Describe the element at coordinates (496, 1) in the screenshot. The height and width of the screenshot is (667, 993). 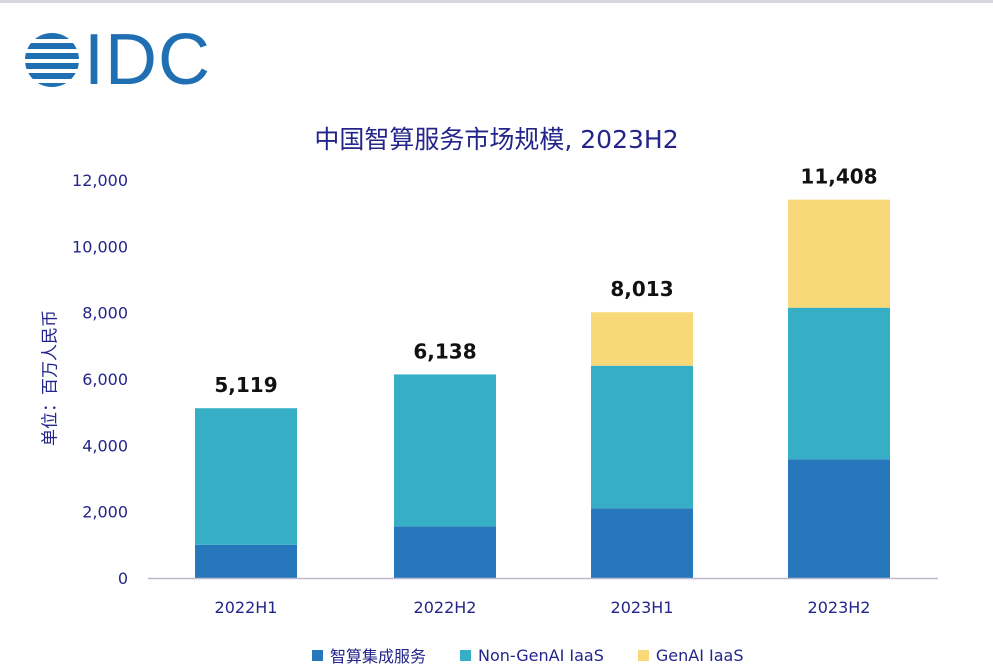
I see `top-divider` at that location.